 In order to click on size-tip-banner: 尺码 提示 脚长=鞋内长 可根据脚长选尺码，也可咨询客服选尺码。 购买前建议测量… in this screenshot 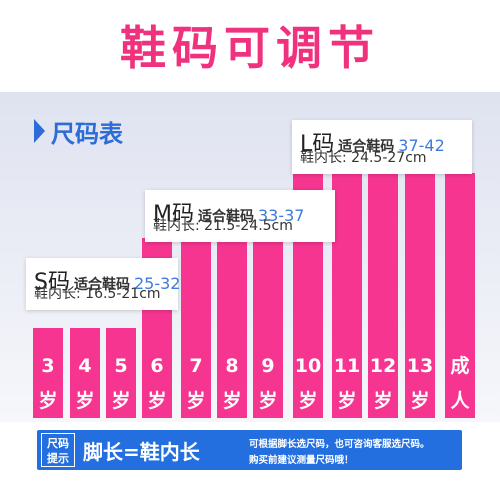, I will do `click(249, 450)`.